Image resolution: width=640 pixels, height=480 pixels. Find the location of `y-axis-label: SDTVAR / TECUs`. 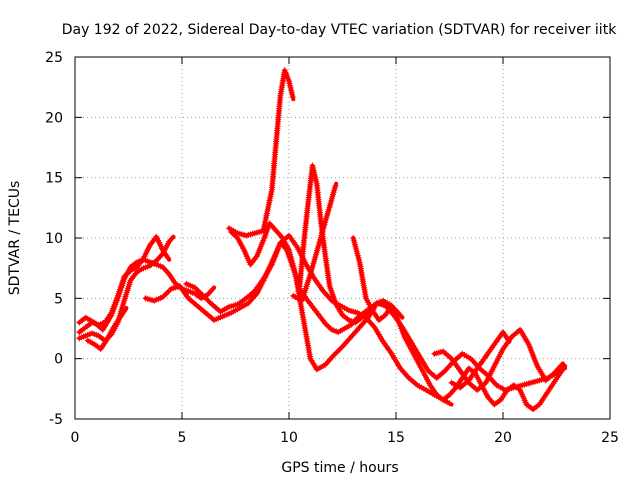

y-axis-label: SDTVAR / TECUs is located at coordinates (15, 238).